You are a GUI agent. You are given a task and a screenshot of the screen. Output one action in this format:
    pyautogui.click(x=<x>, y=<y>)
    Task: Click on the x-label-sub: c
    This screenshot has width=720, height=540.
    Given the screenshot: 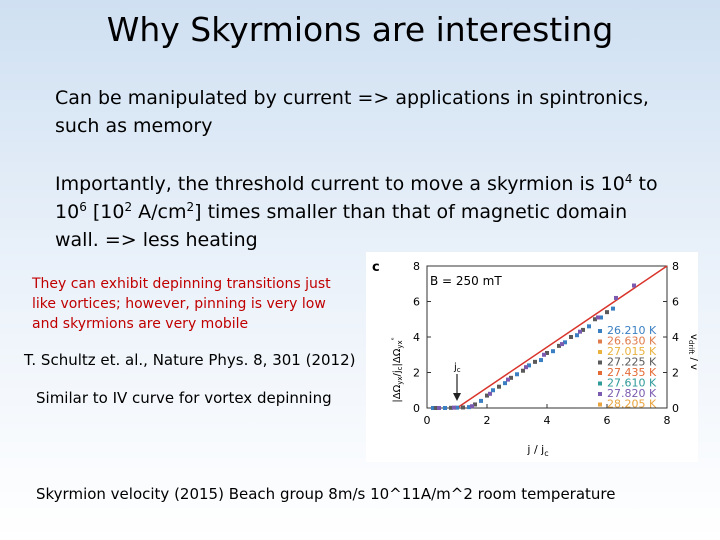 What is the action you would take?
    pyautogui.click(x=546, y=453)
    